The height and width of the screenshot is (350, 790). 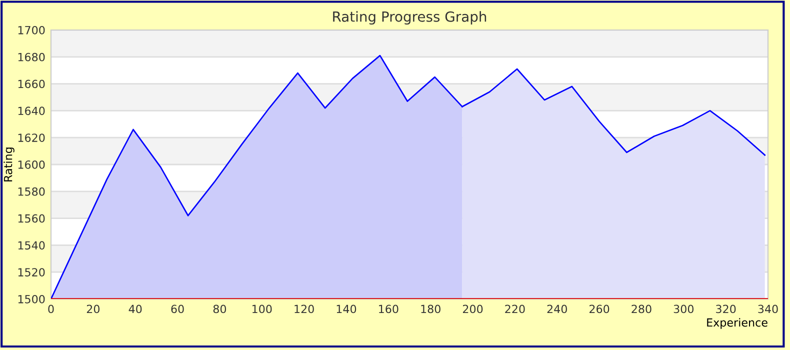 I want to click on x-tick-label: 0, so click(x=51, y=309).